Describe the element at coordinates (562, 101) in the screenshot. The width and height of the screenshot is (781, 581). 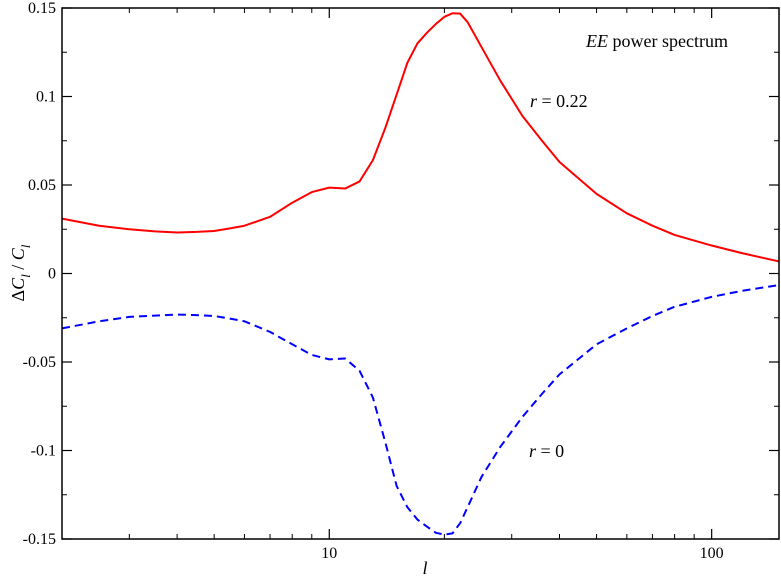
I see `annotation-r-0.22-text: = 0.22` at that location.